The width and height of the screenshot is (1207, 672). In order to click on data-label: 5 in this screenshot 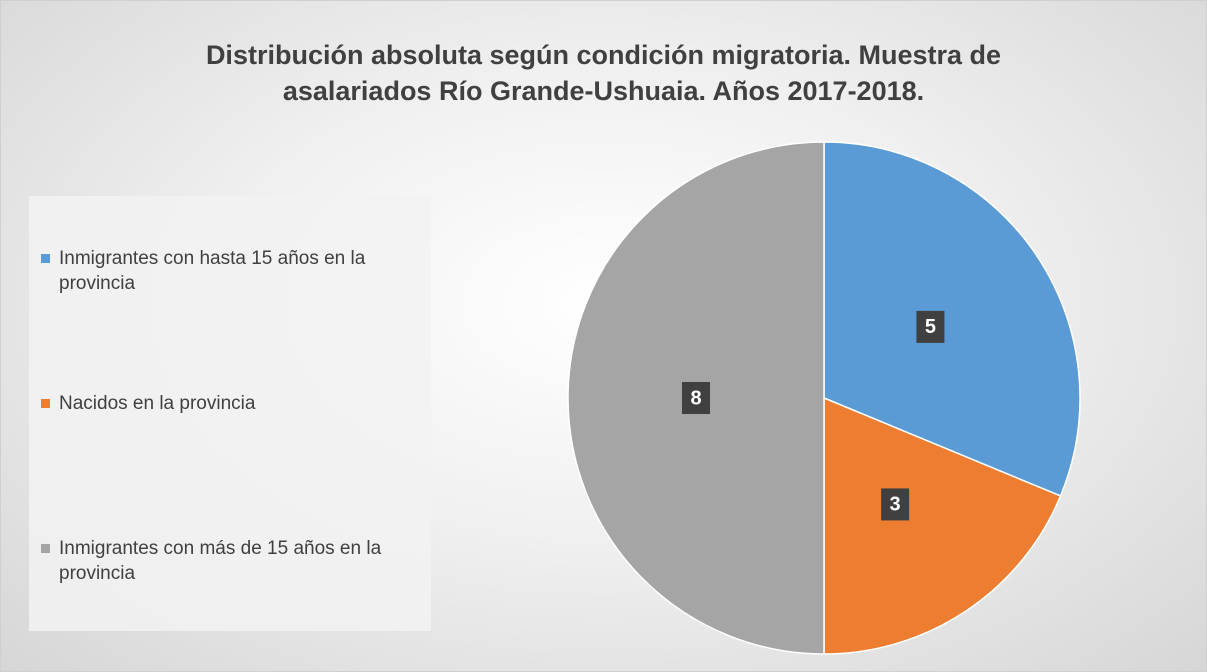, I will do `click(930, 327)`.